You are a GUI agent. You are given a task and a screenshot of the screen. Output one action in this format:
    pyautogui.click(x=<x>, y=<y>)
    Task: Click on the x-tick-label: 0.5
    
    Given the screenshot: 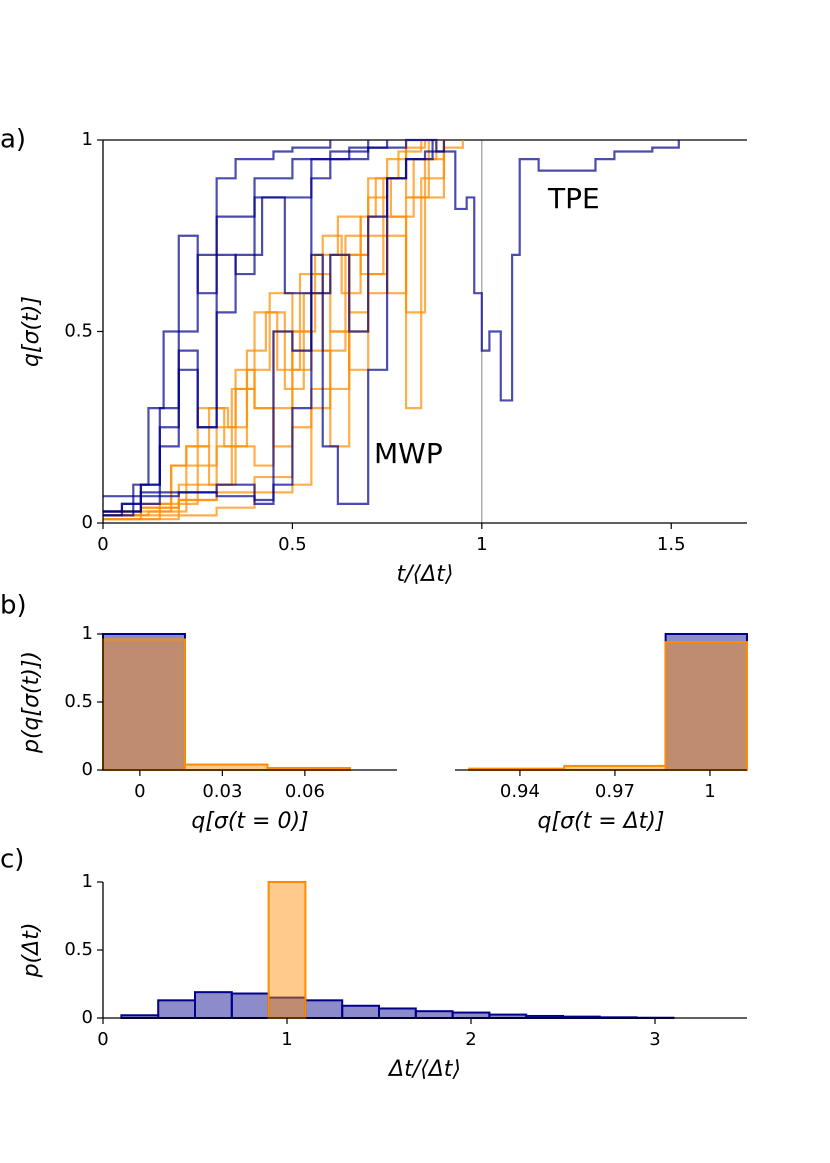 What is the action you would take?
    pyautogui.click(x=292, y=544)
    